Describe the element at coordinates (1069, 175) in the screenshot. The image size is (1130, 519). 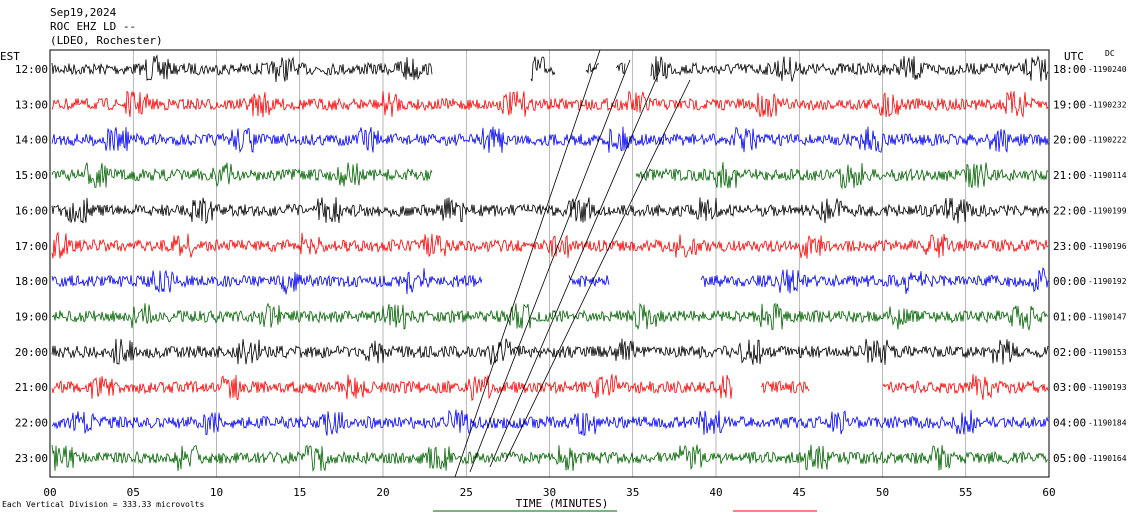
I see `utc-label: 21:00` at that location.